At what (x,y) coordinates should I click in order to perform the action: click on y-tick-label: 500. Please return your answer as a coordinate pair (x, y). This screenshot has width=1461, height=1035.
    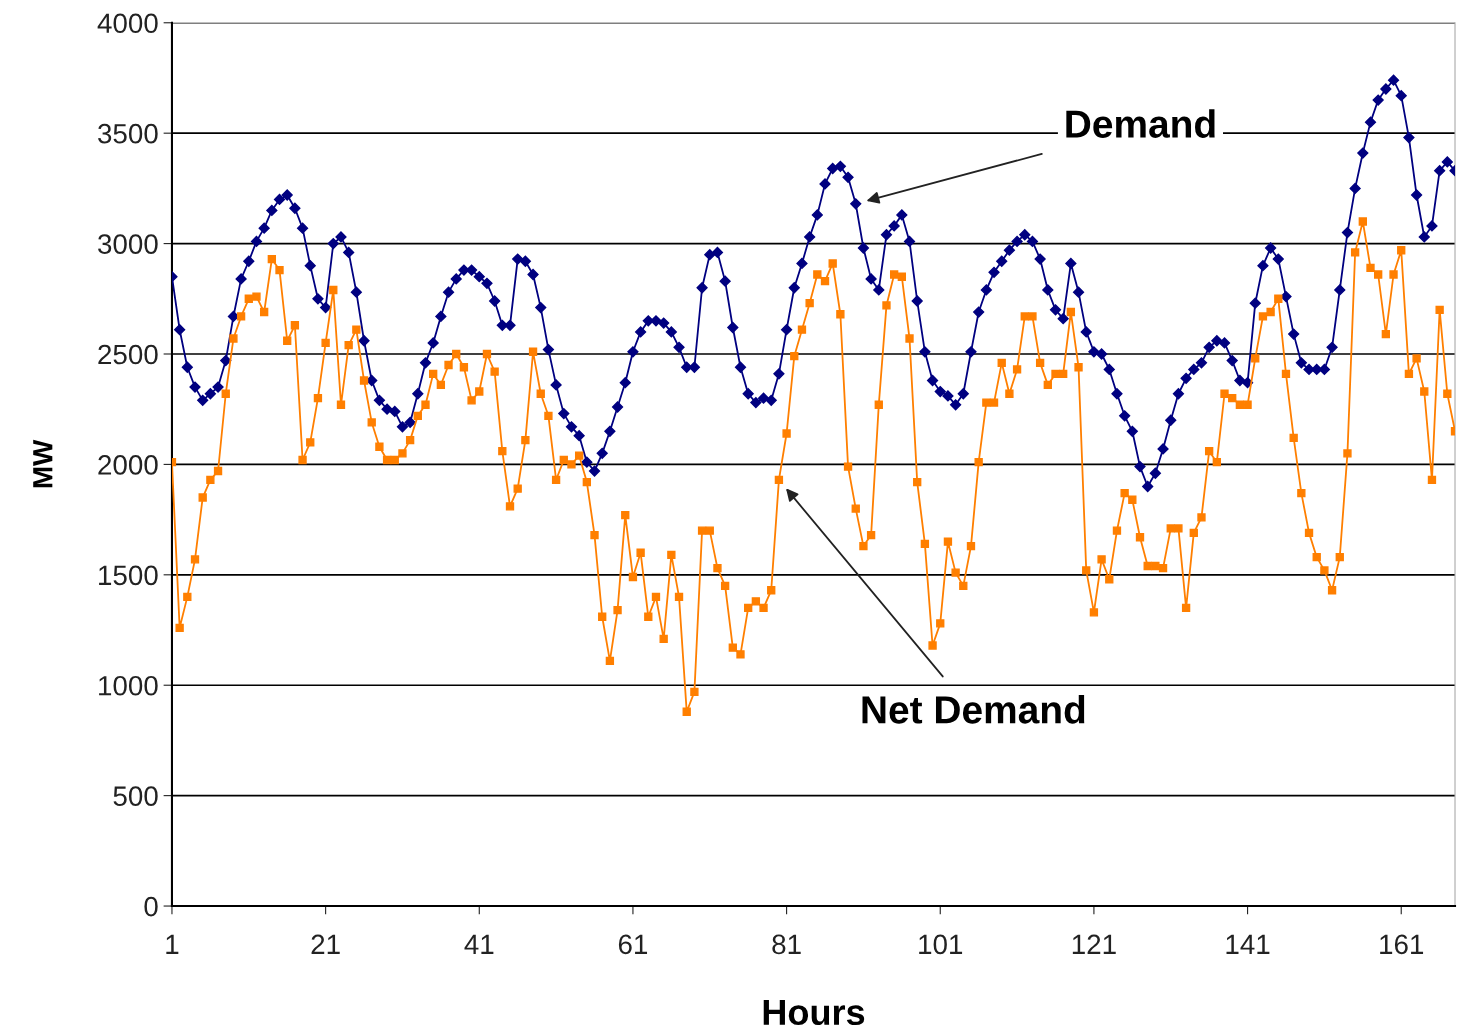
    Looking at the image, I should click on (135, 796).